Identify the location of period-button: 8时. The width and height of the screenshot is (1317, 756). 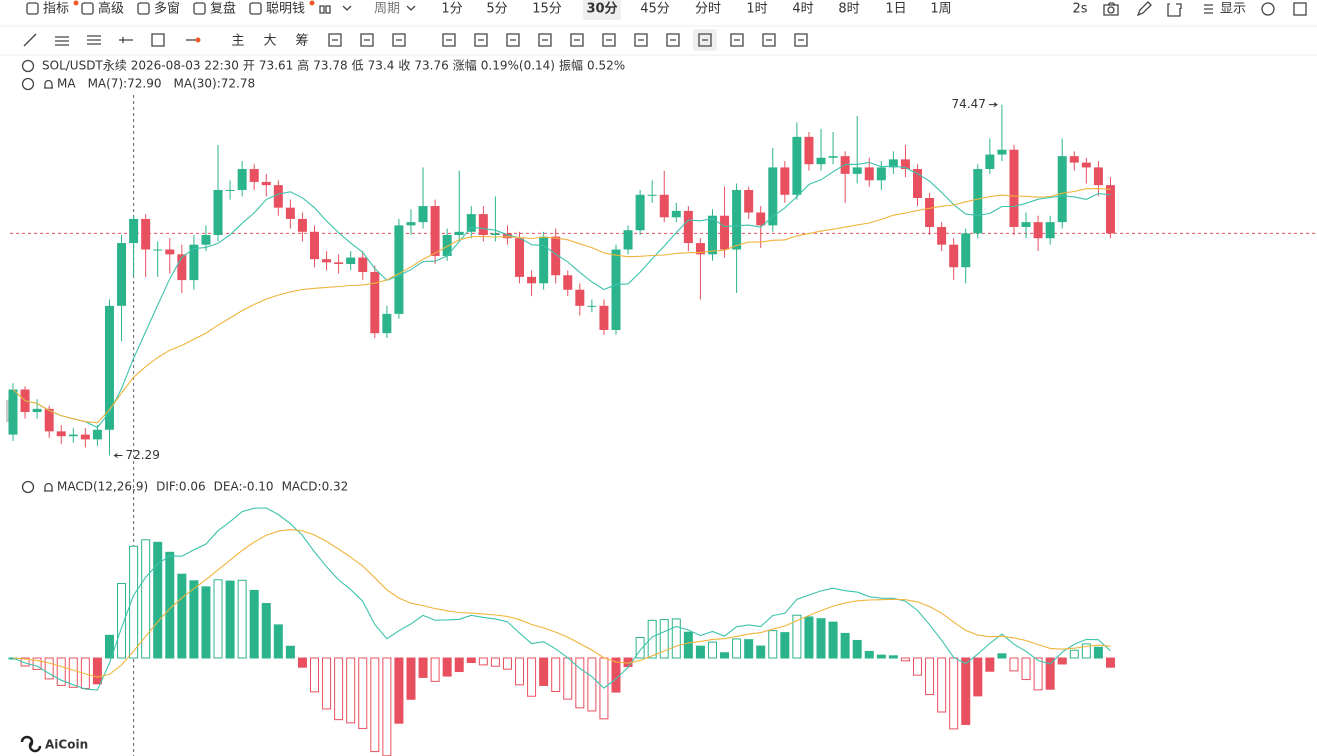
(848, 9).